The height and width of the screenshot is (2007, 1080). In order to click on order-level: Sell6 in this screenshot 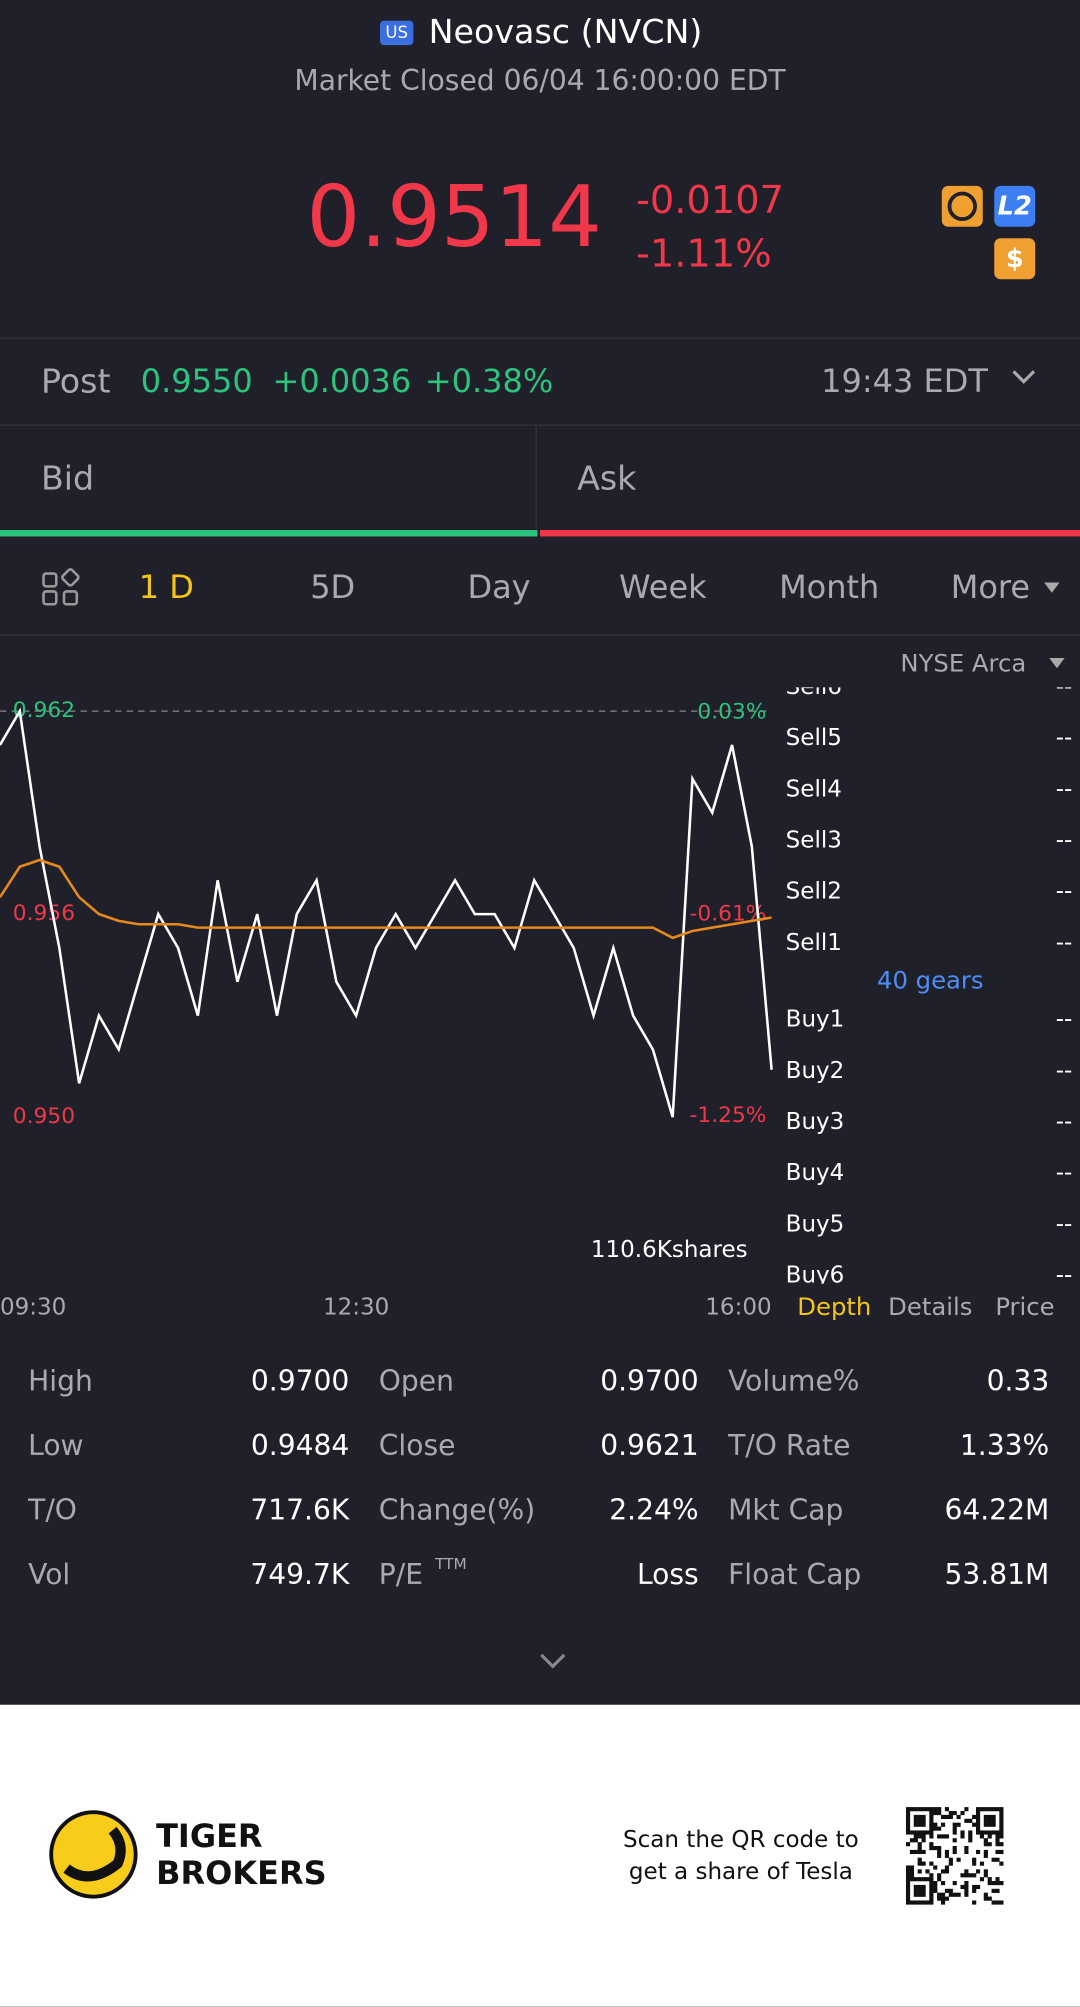, I will do `click(814, 687)`.